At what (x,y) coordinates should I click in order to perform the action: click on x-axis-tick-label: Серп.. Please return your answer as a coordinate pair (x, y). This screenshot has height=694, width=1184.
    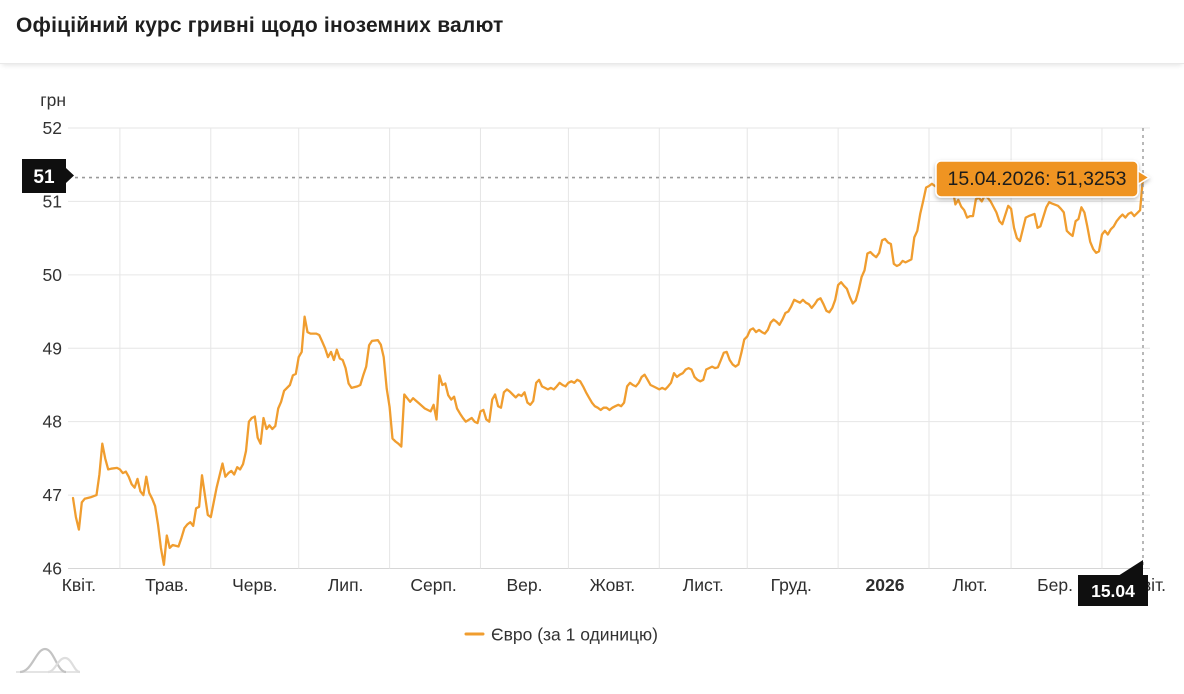
    Looking at the image, I should click on (433, 585).